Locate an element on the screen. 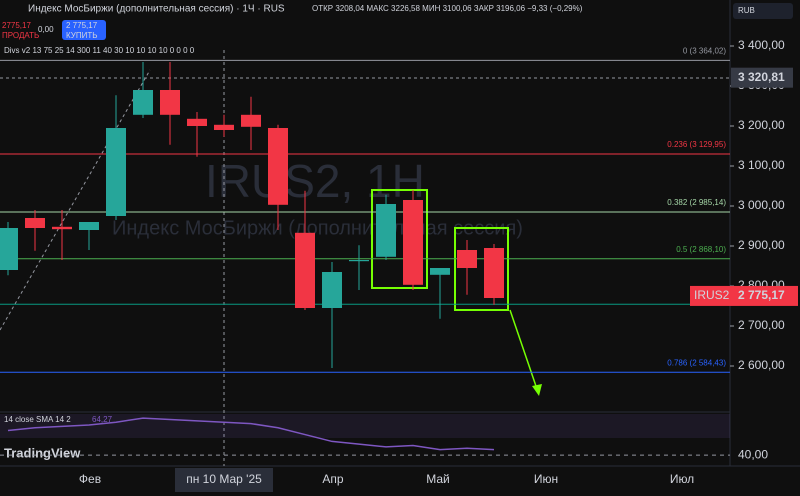 The image size is (800, 496). indicator-last: 64,27 is located at coordinates (102, 419).